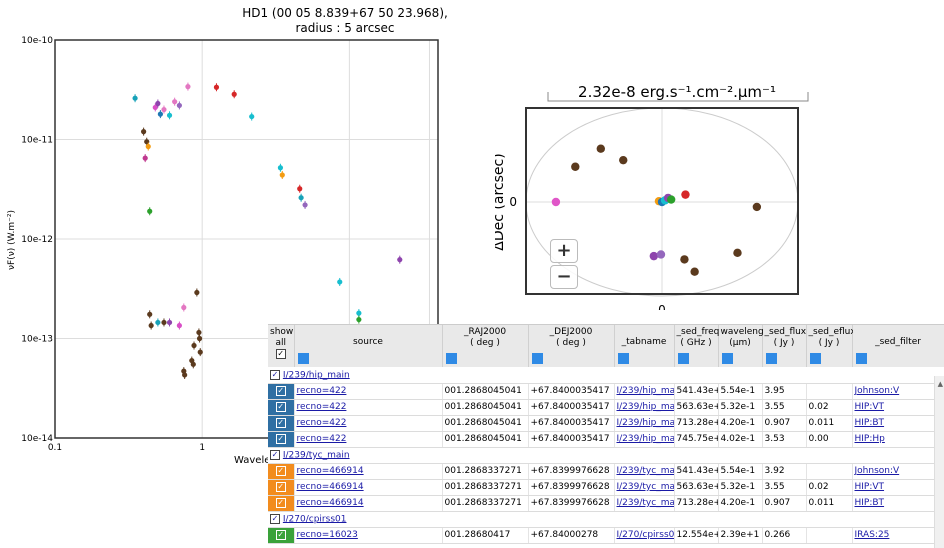  Describe the element at coordinates (623, 358) in the screenshot. I see `sort-tabname-button` at that location.